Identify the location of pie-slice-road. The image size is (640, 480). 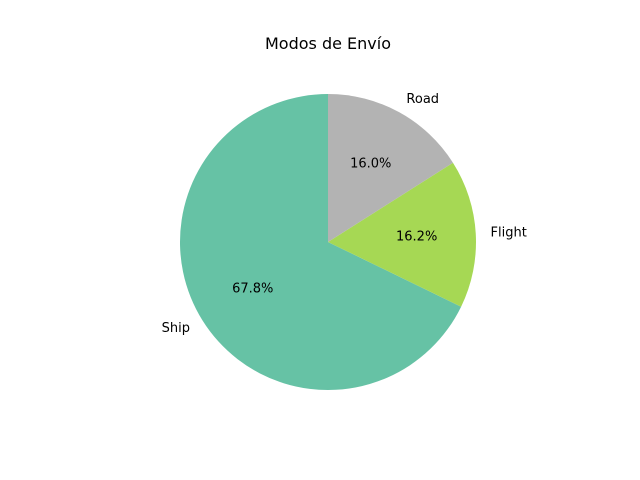
(390, 168).